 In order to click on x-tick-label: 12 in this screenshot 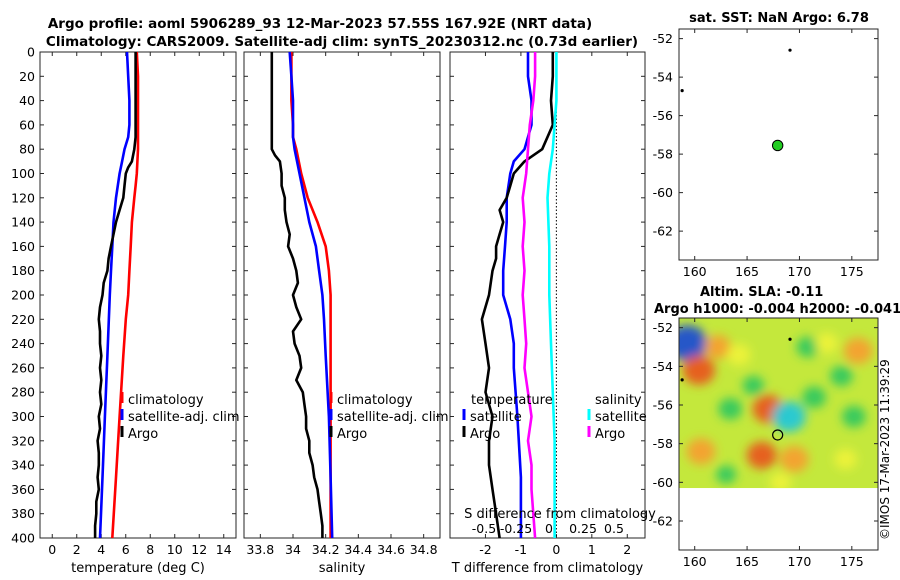, I will do `click(199, 549)`.